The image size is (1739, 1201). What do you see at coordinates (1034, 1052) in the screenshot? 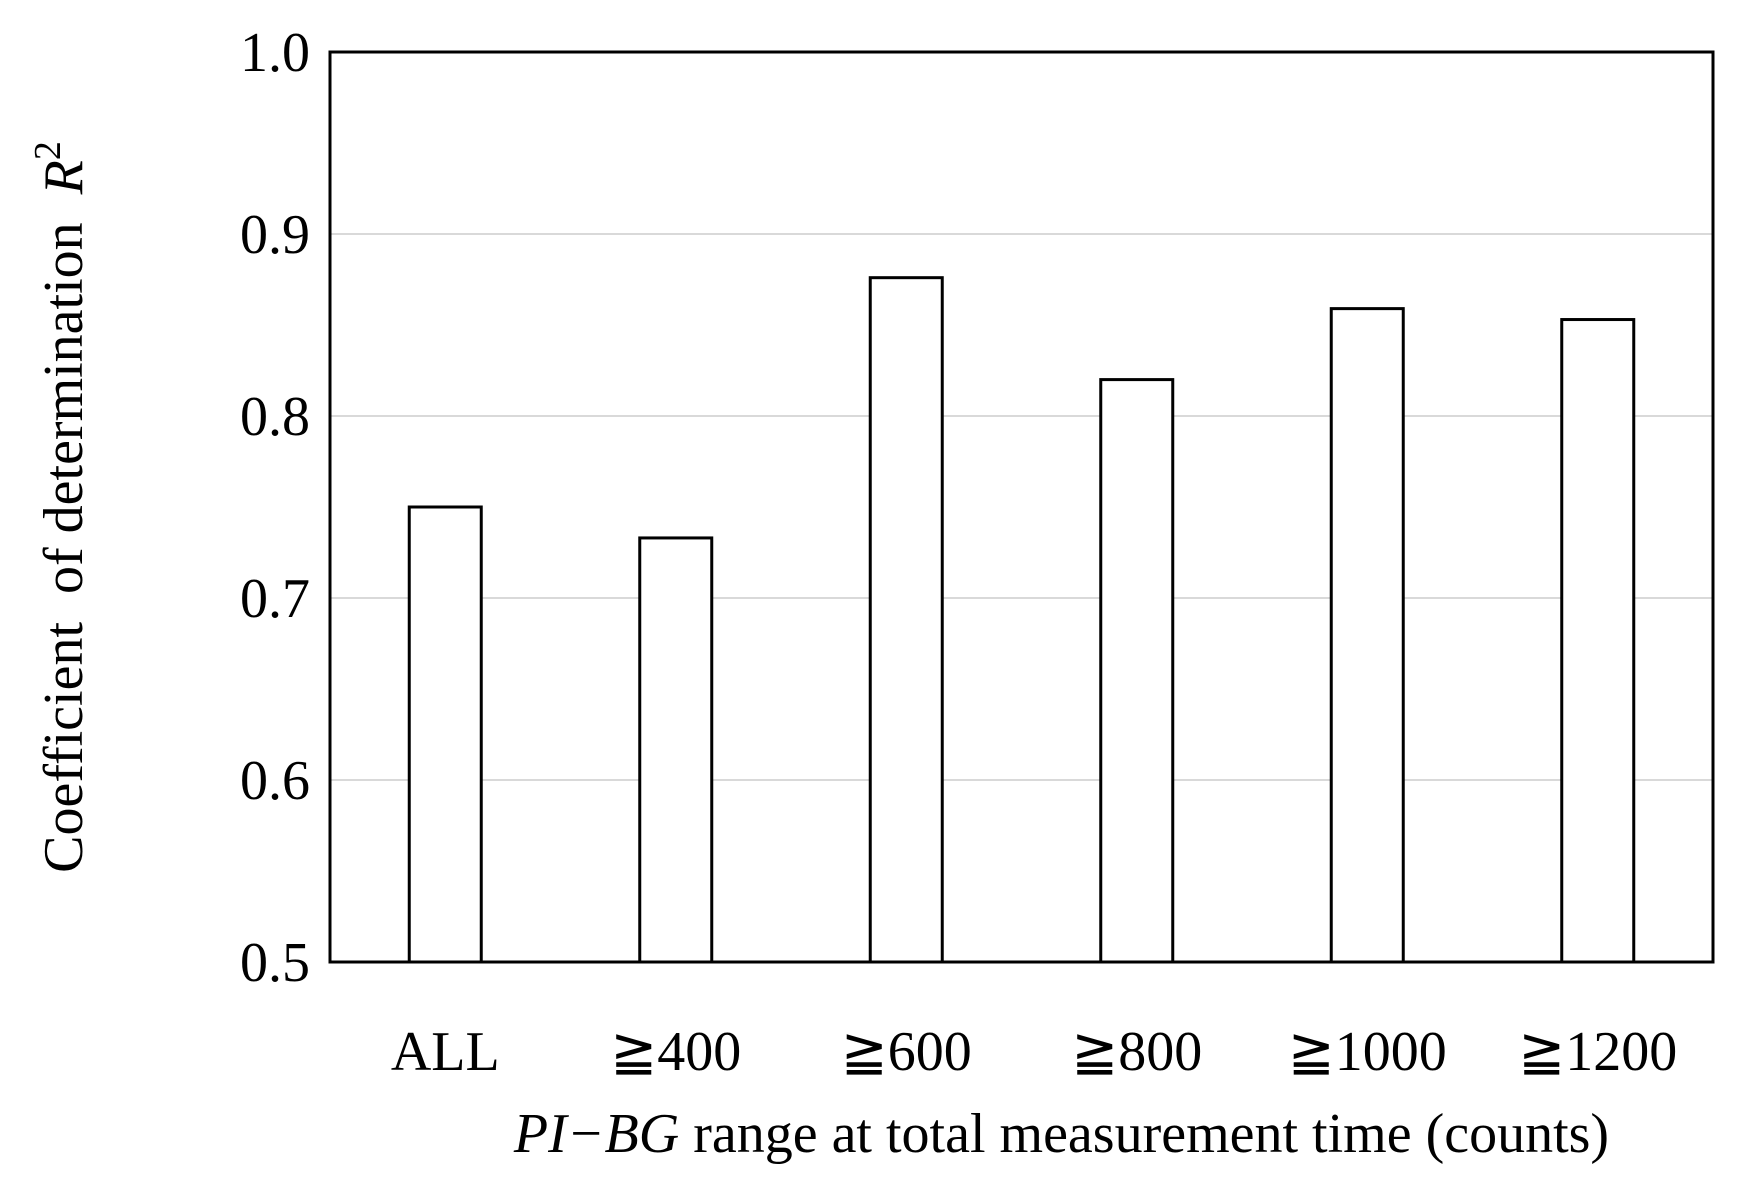
I see `x-axis-category-labels: ALL ≧400 ≧600 ≧800 ≧1000 ≧1200` at bounding box center [1034, 1052].